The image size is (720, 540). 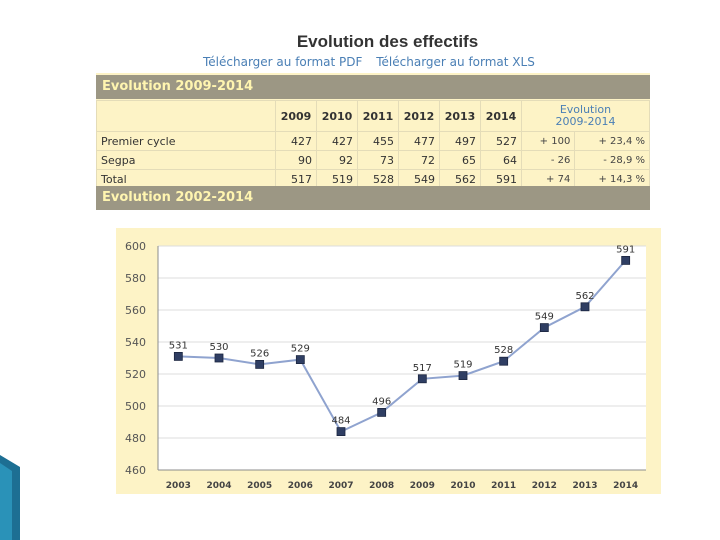 What do you see at coordinates (422, 486) in the screenshot?
I see `x-tick-label: 2009` at bounding box center [422, 486].